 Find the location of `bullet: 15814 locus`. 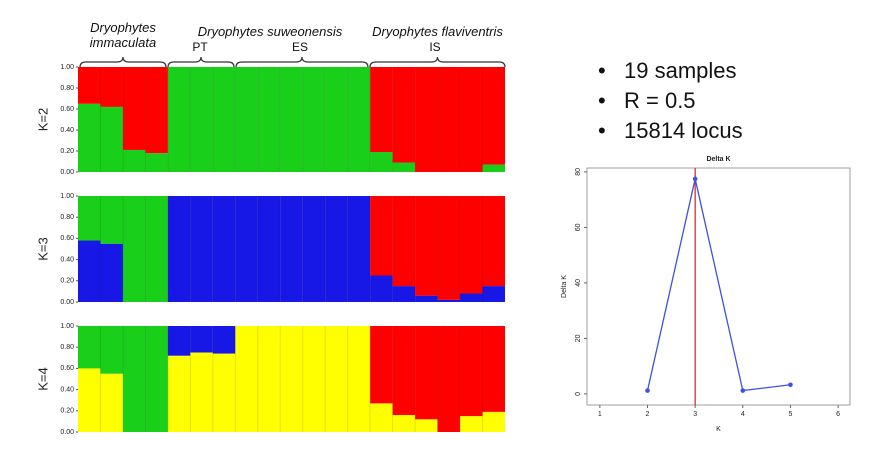

bullet: 15814 locus is located at coordinates (670, 131).